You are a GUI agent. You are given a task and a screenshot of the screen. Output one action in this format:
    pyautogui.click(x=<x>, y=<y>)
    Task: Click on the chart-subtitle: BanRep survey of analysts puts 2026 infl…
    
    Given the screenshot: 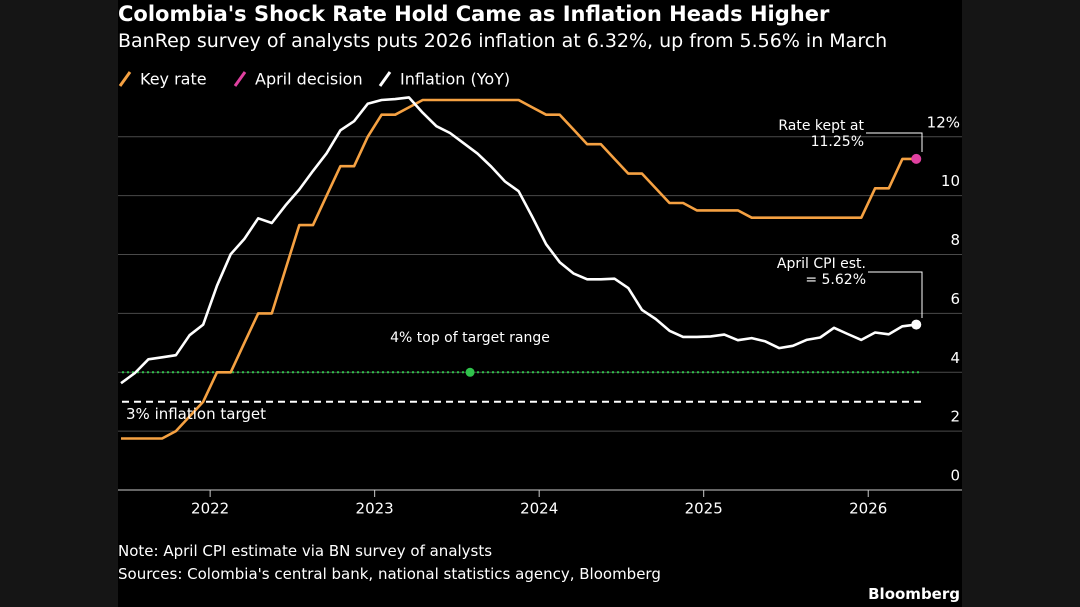 What is the action you would take?
    pyautogui.click(x=503, y=41)
    